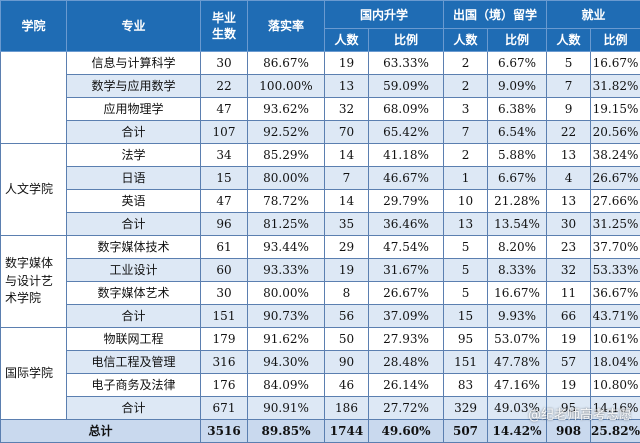 Image resolution: width=640 pixels, height=443 pixels. I want to click on major-cell: 法学, so click(133, 155).